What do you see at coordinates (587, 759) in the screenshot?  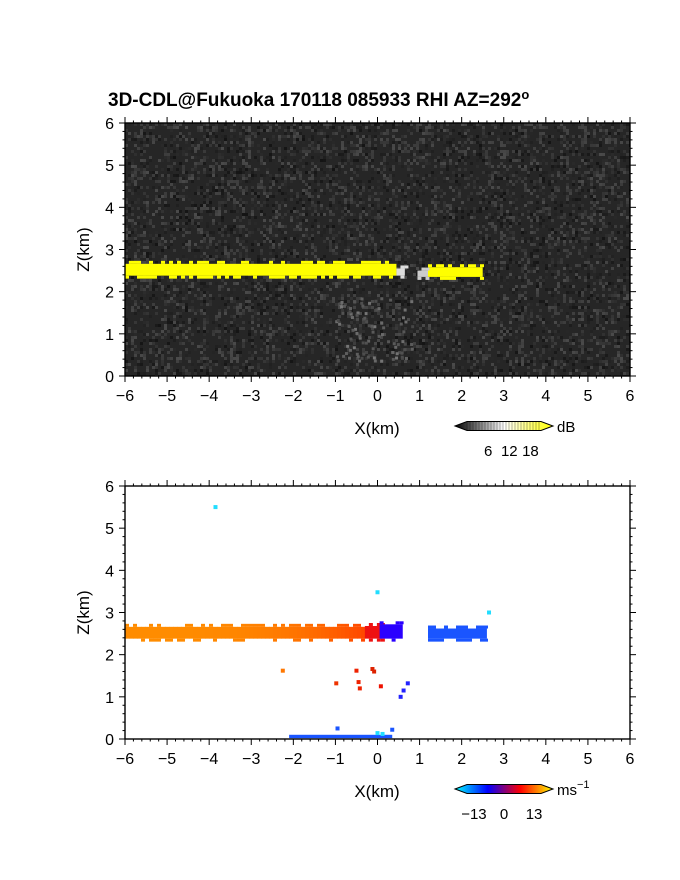 I see `x-tick-label: 5` at bounding box center [587, 759].